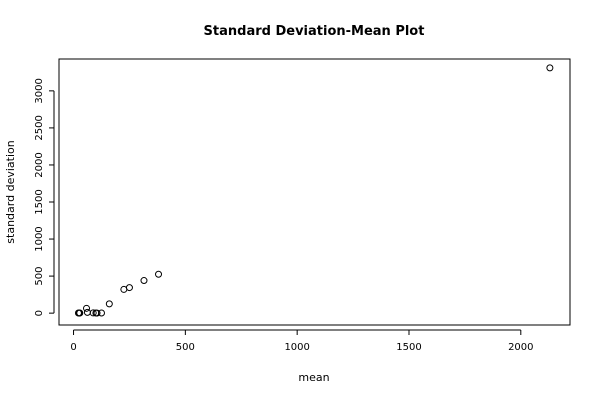 The width and height of the screenshot is (599, 400). I want to click on y-tick-label: 0, so click(39, 313).